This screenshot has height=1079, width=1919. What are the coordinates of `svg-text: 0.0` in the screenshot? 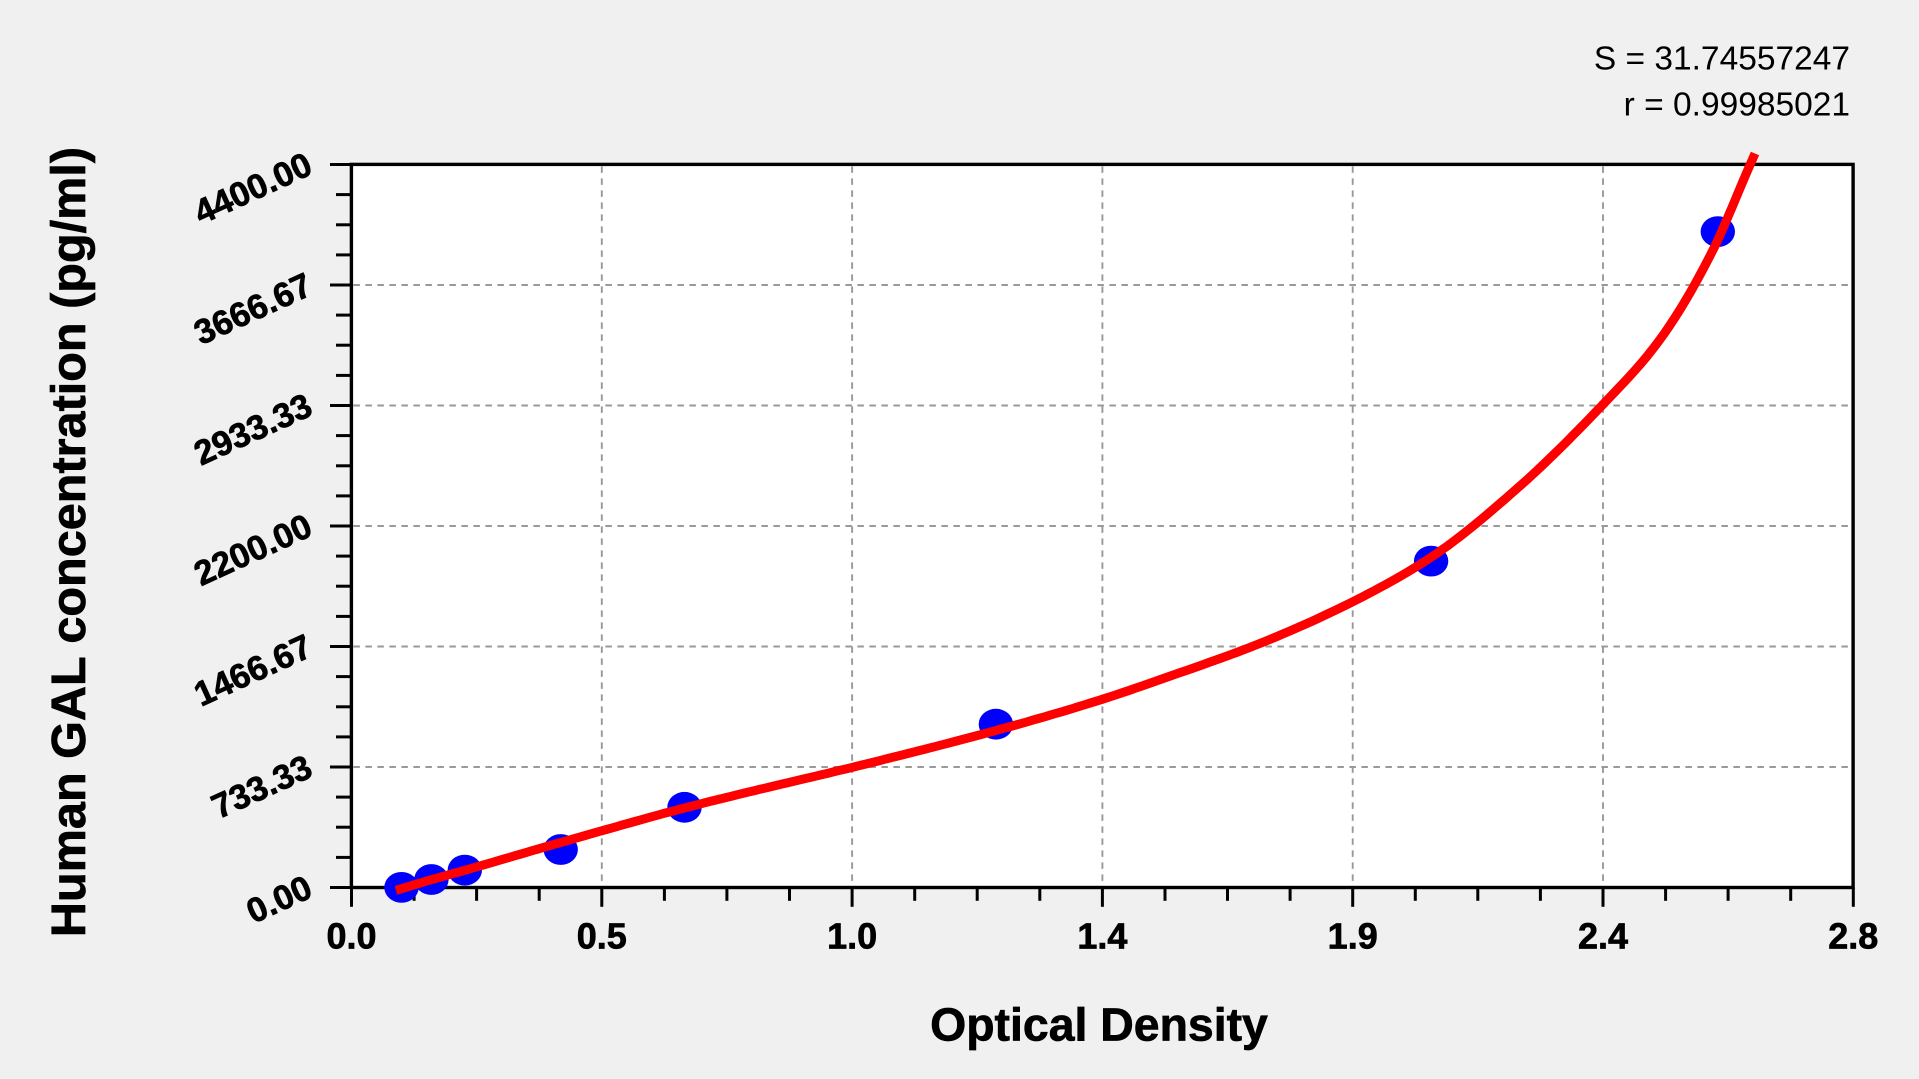 It's located at (351, 936).